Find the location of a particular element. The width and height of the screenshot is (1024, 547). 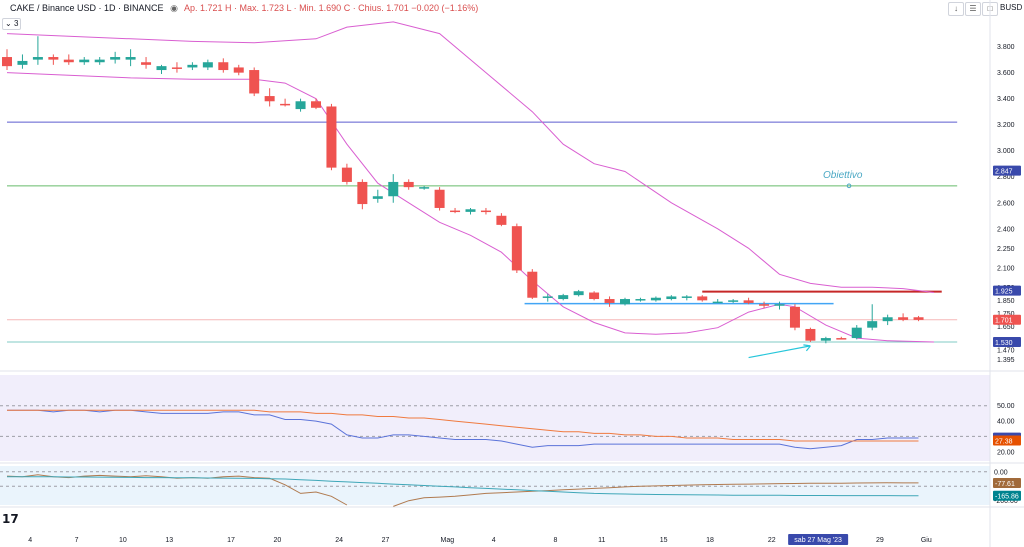

rsi-value-tag: 27.38 is located at coordinates (1004, 441).